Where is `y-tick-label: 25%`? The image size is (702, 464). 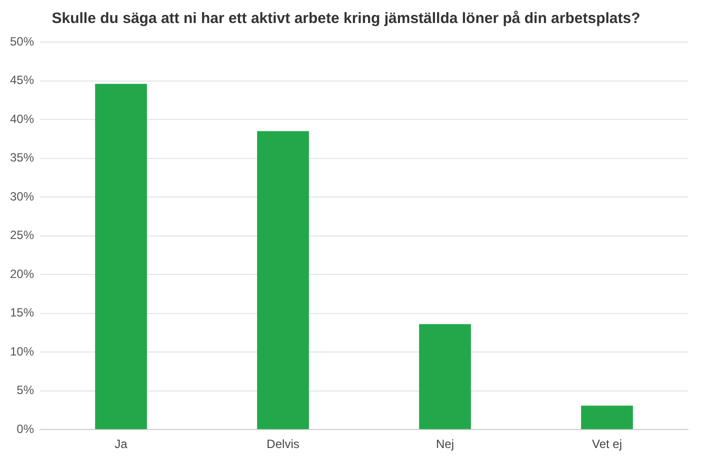
y-tick-label: 25% is located at coordinates (22, 235).